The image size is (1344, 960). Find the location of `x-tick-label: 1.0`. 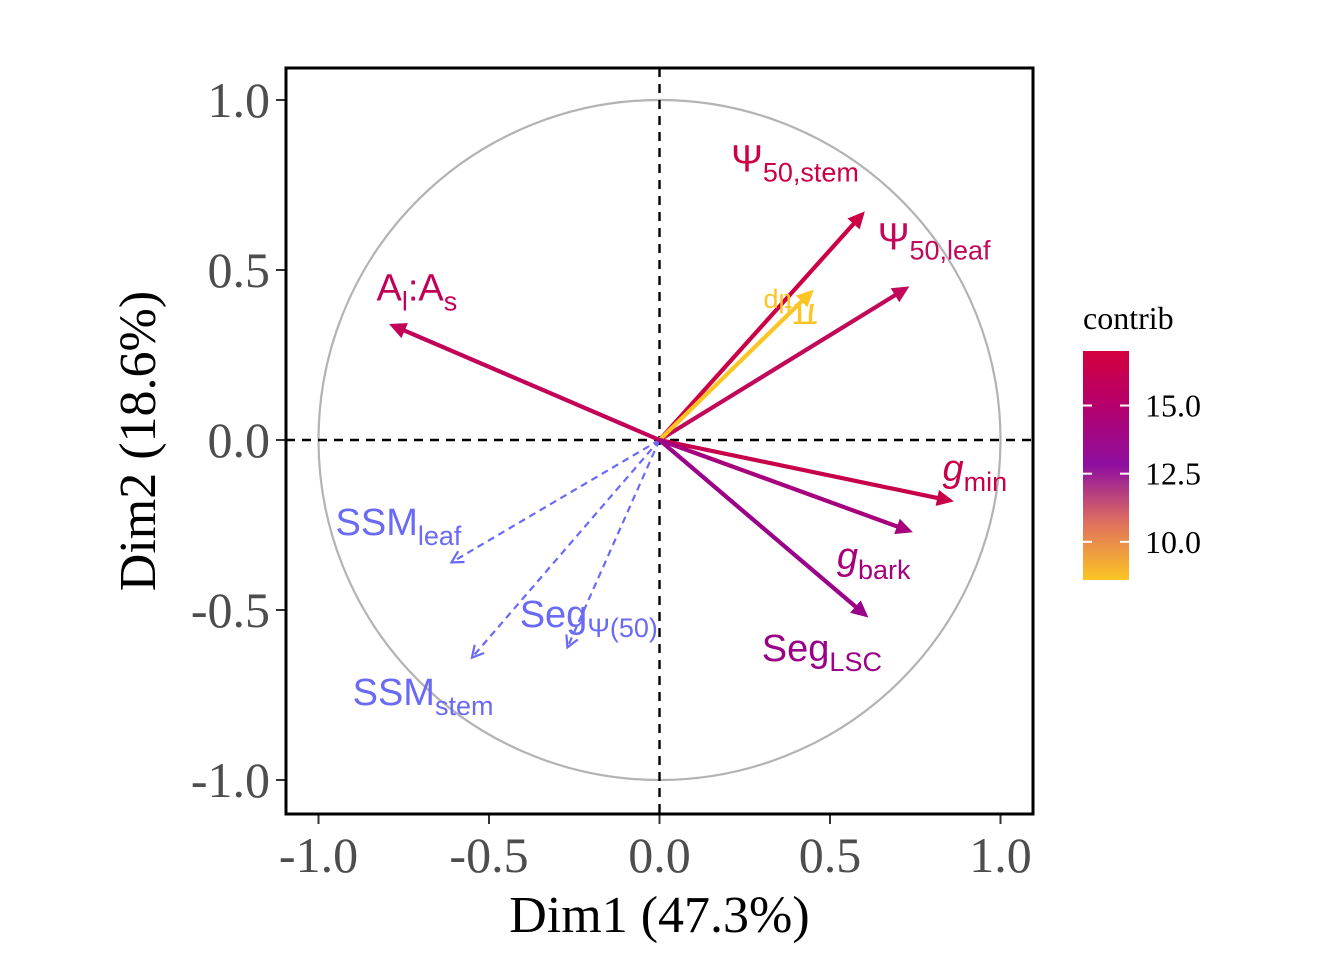

x-tick-label: 1.0 is located at coordinates (1000, 855).